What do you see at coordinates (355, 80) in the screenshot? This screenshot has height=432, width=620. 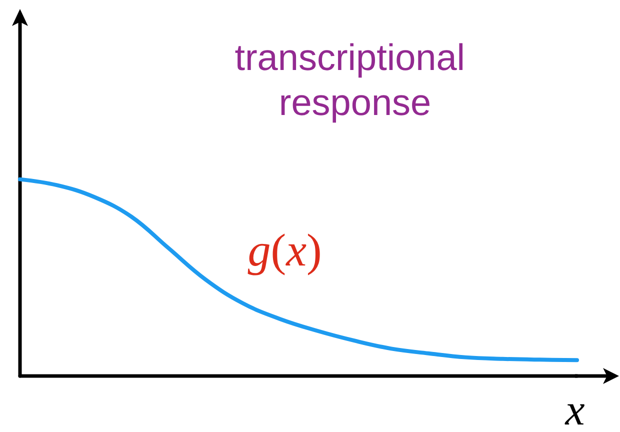 I see `chart-title: transcriptional response` at bounding box center [355, 80].